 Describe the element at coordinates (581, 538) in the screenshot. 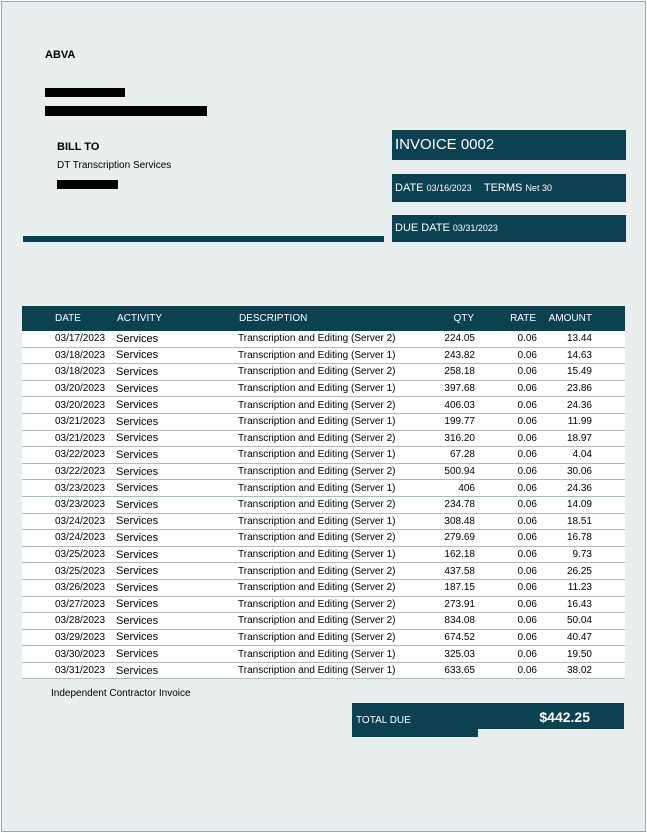

I see `cell-amount: 16.78` at that location.